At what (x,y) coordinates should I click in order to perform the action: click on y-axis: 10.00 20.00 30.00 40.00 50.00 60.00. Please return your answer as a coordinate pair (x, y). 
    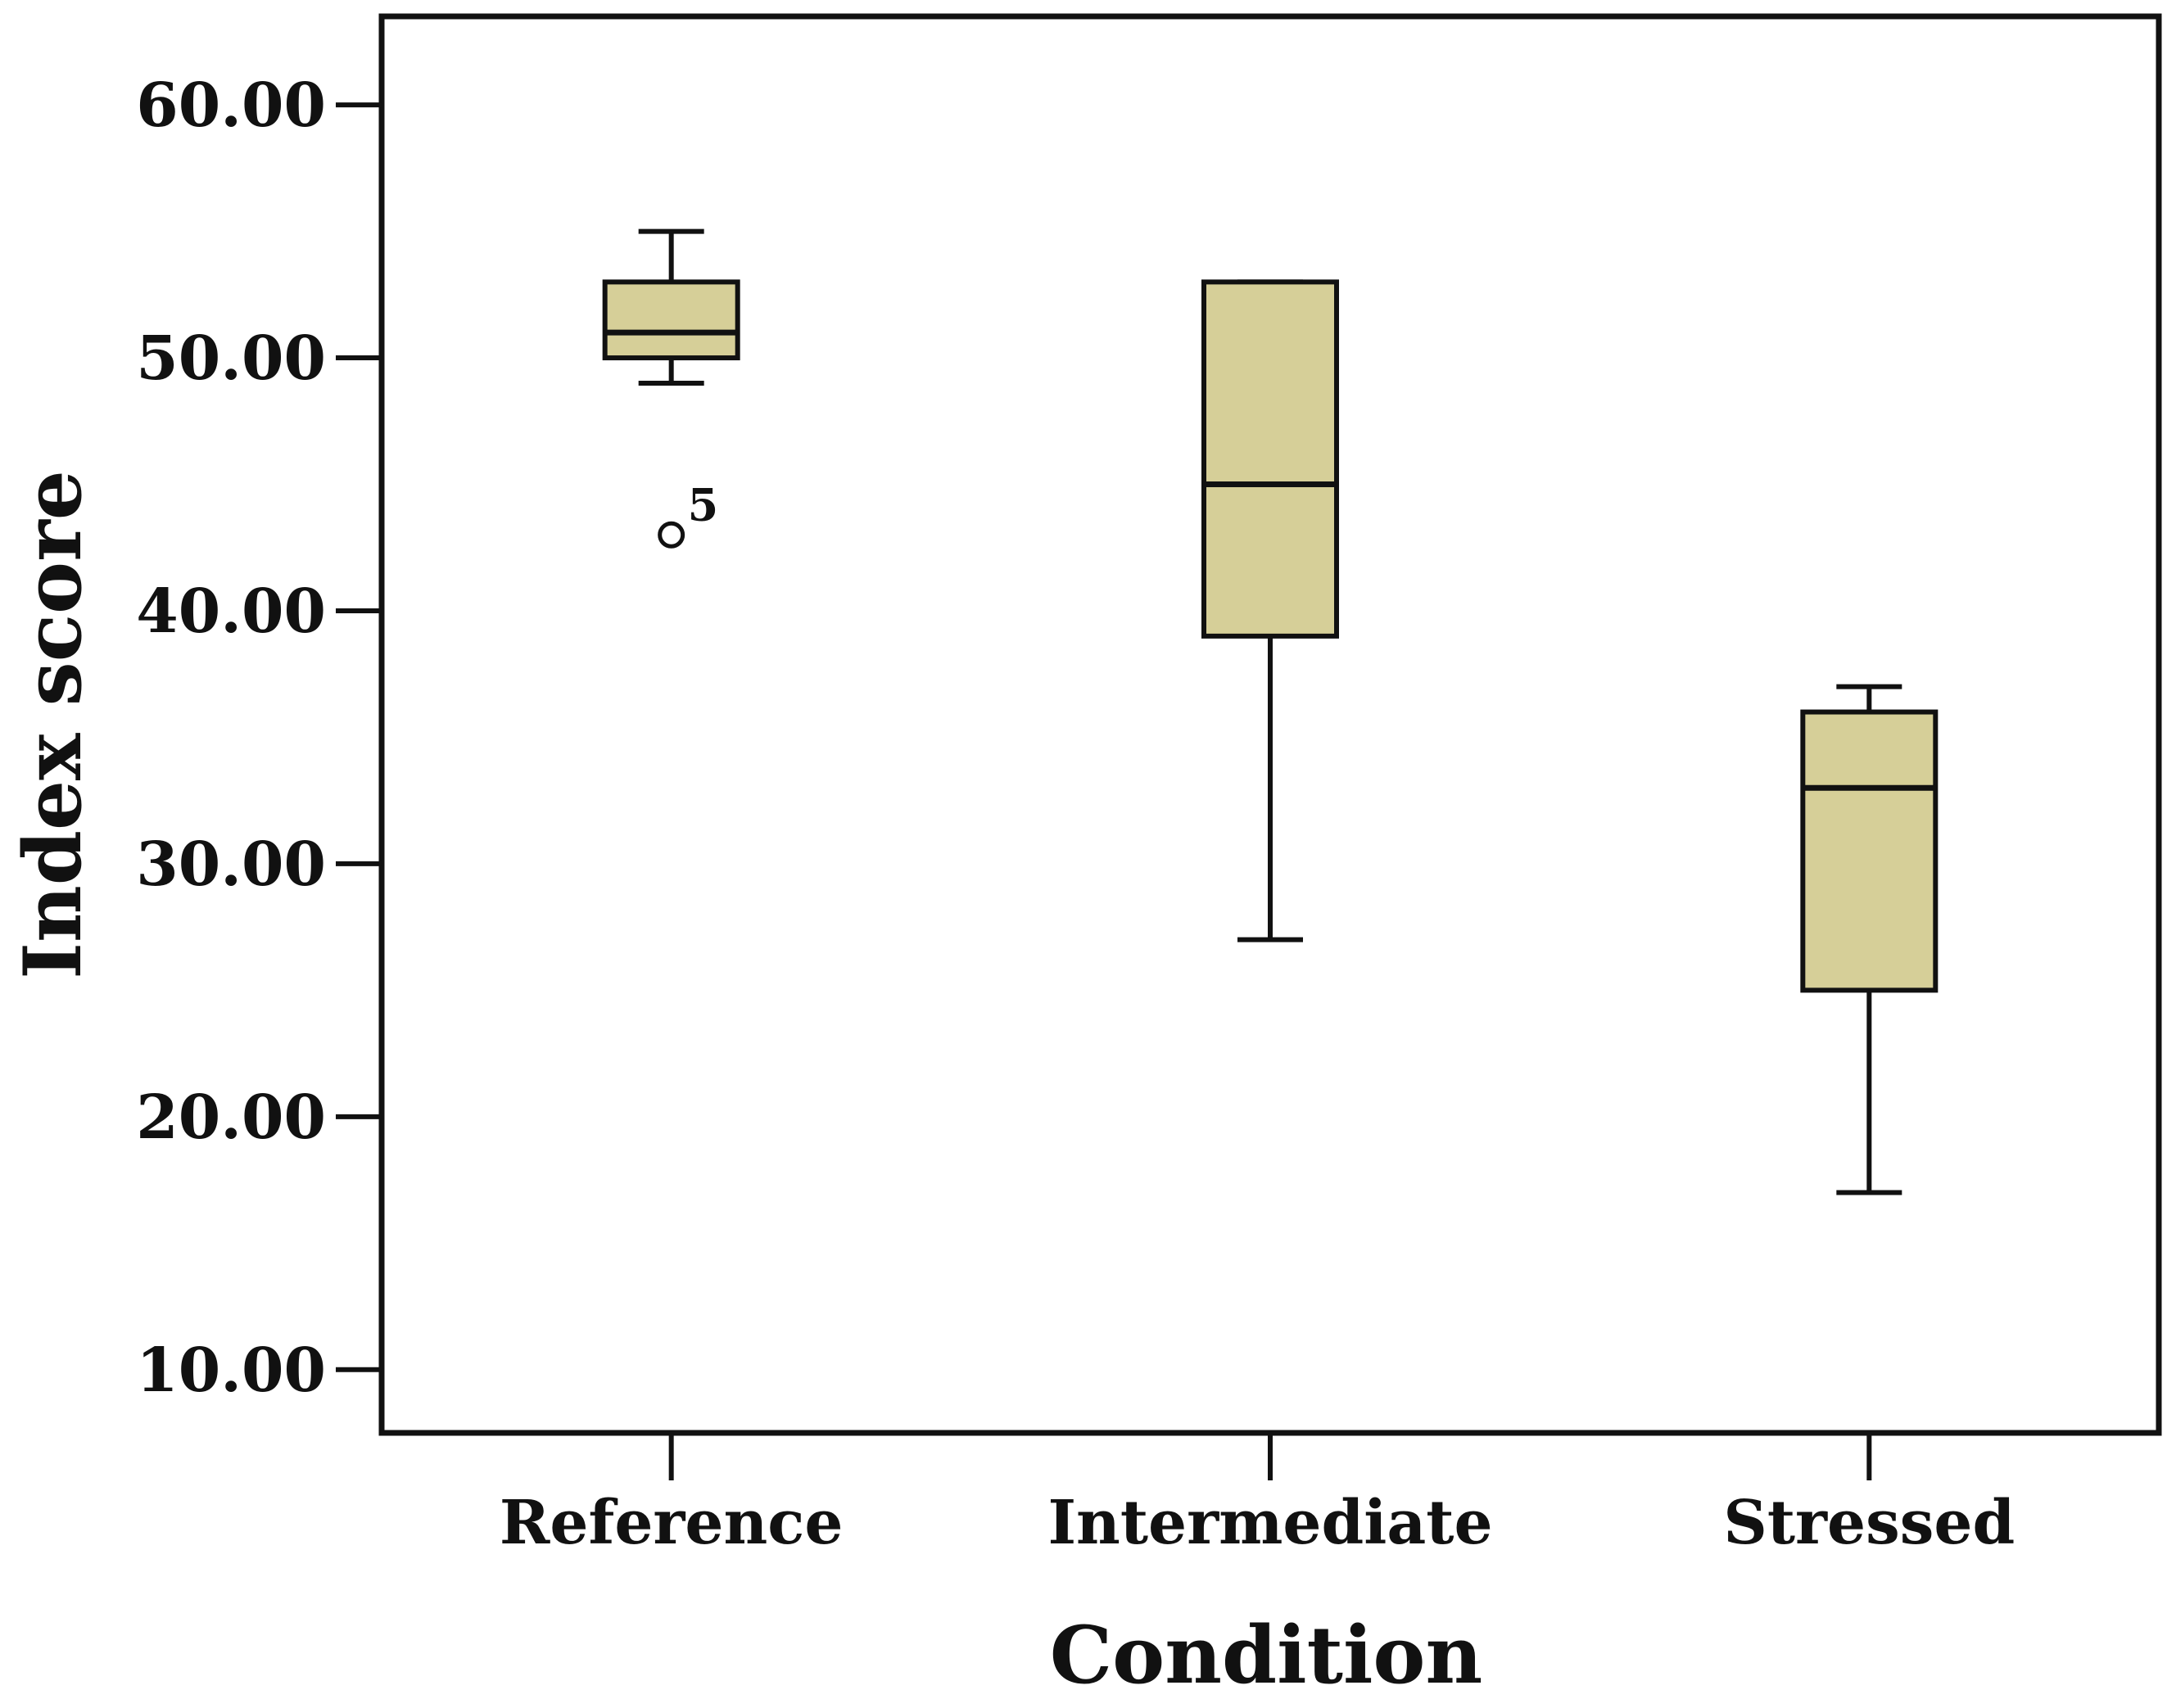
    Looking at the image, I should click on (259, 738).